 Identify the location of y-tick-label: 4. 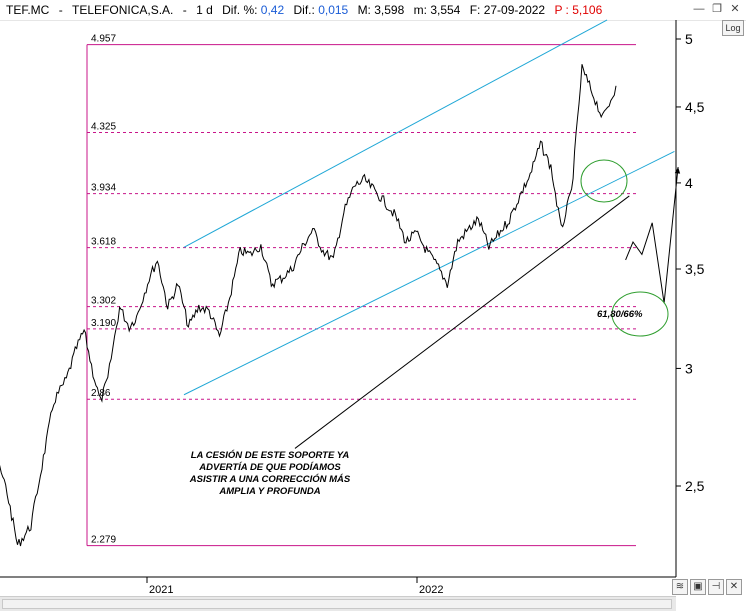
(689, 183).